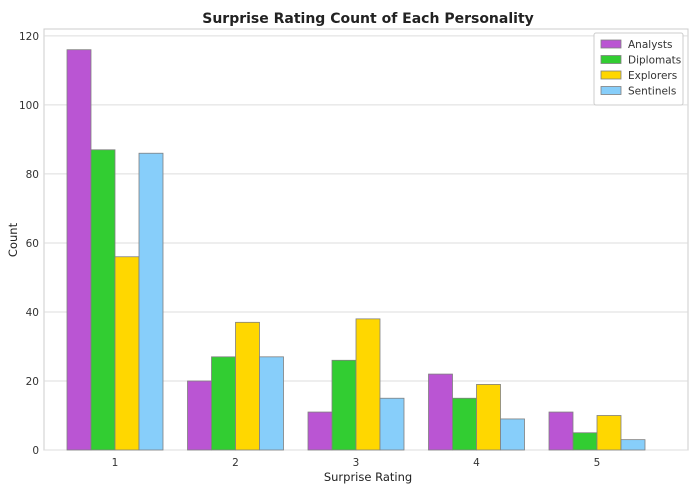  Describe the element at coordinates (638, 69) in the screenshot. I see `legend: Analysts Diplomats Explorers Sentinels` at that location.